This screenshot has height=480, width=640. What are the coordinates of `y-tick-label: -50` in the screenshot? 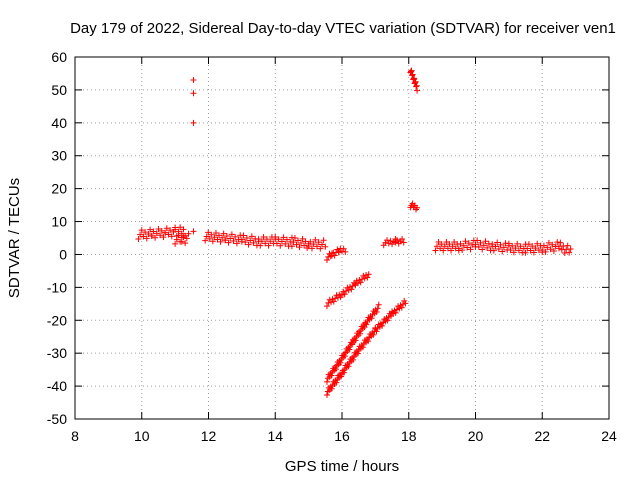 It's located at (57, 419).